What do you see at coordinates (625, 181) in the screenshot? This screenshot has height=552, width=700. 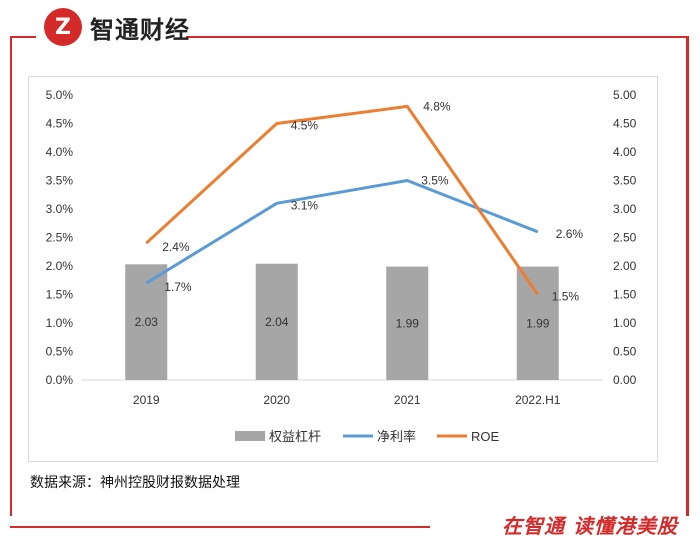 I see `right-tick-label: 3.50` at bounding box center [625, 181].